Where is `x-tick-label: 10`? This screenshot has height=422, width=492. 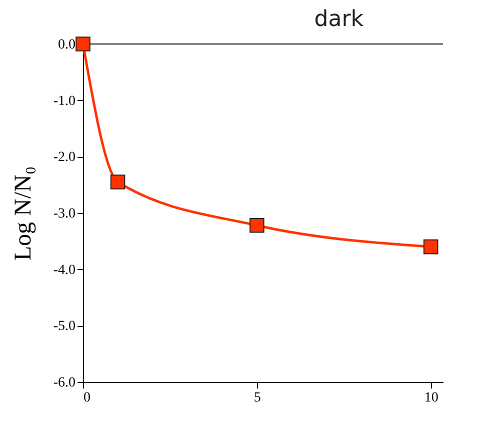
x-tick-label: 10 is located at coordinates (431, 398).